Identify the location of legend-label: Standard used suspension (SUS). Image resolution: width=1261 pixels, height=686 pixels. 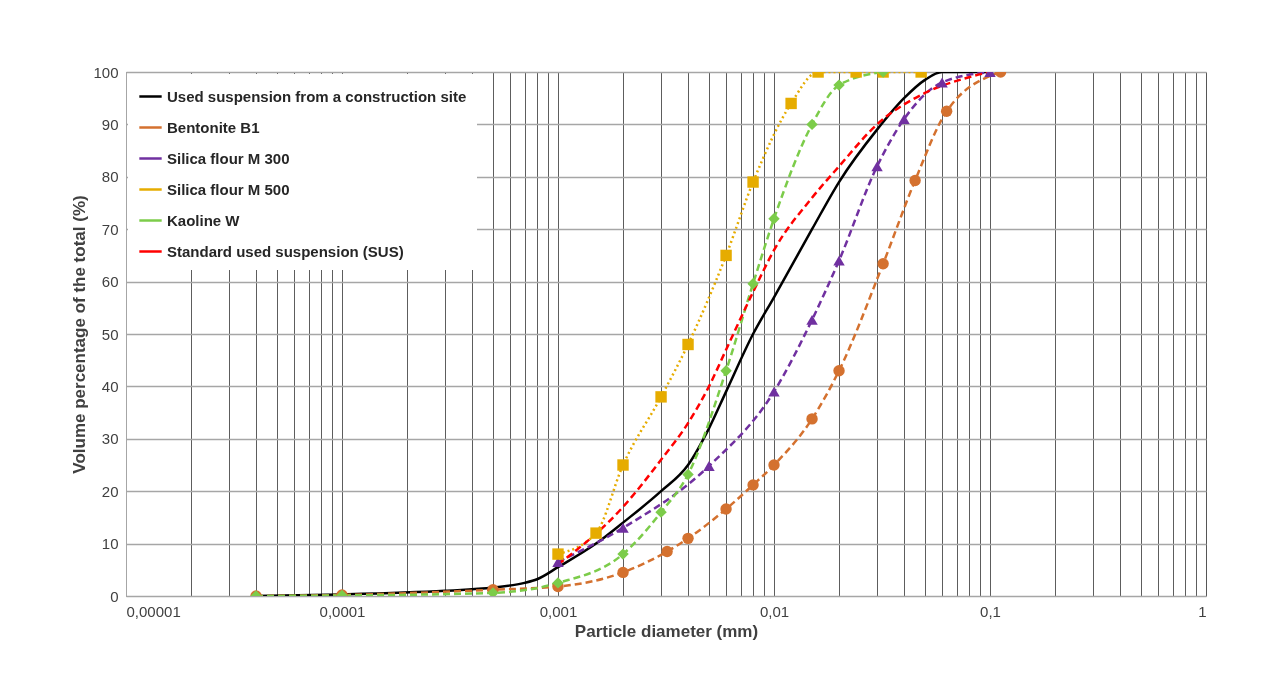
(285, 251).